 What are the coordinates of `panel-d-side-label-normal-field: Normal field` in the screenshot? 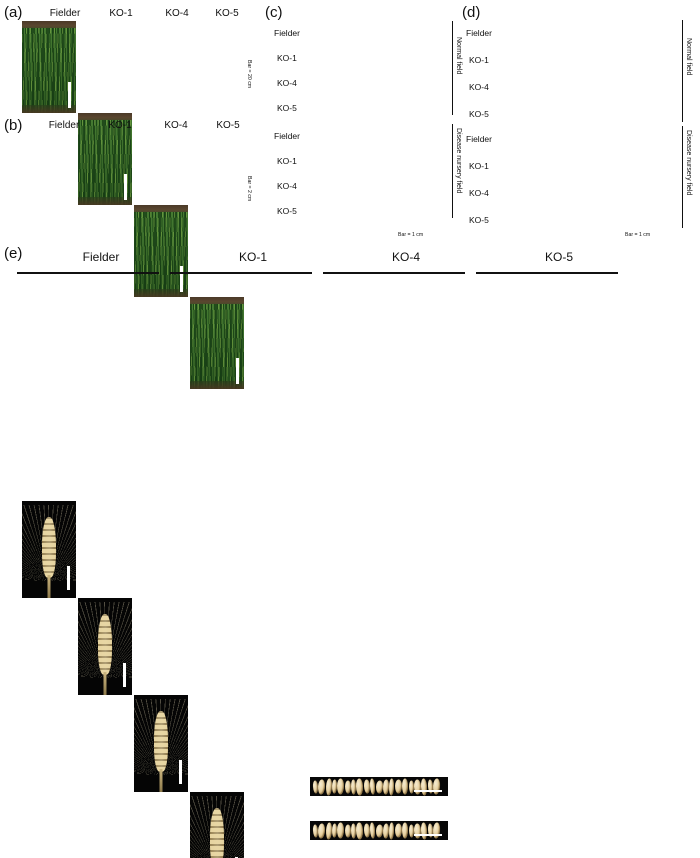 It's located at (688, 57).